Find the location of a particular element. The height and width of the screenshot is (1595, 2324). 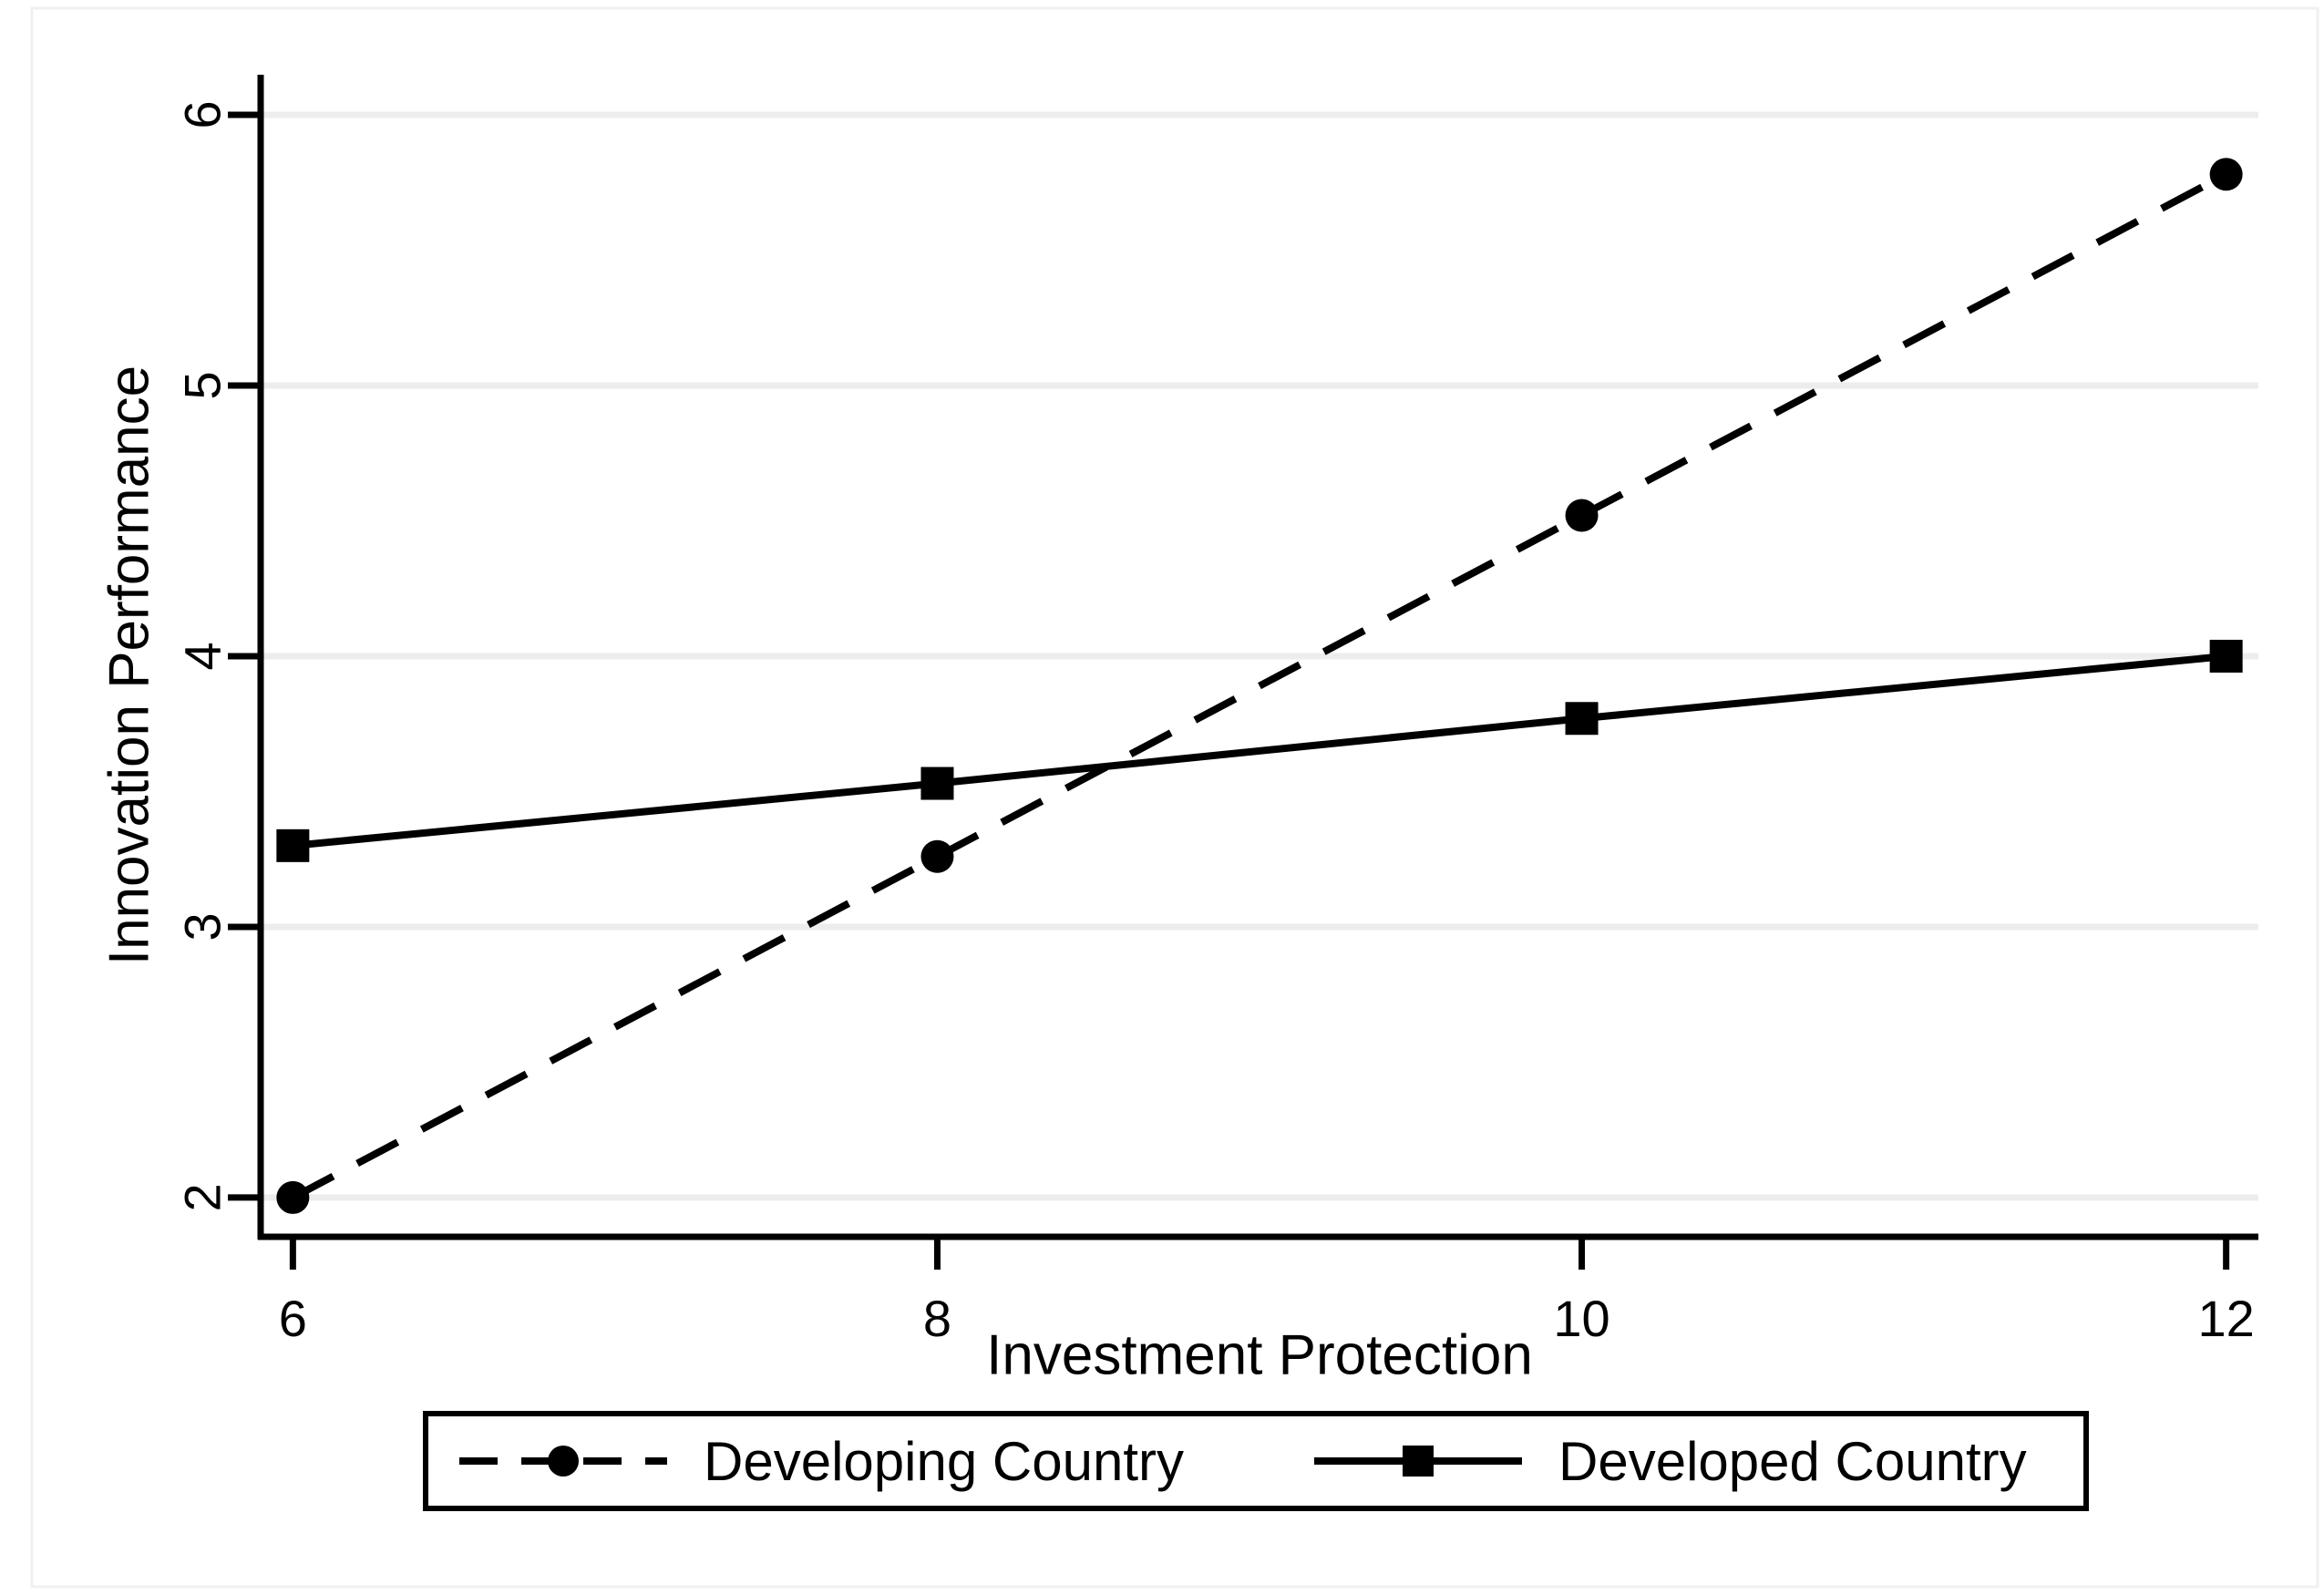

y-tick-label: 4 is located at coordinates (202, 656).